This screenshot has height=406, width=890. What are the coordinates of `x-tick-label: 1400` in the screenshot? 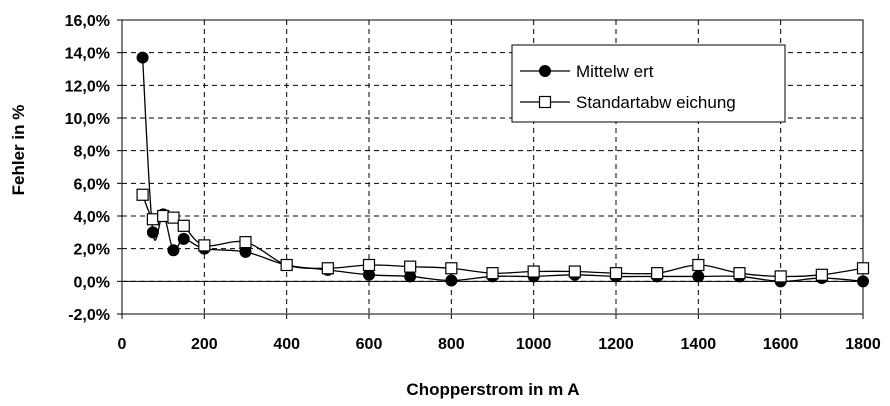 It's located at (699, 344).